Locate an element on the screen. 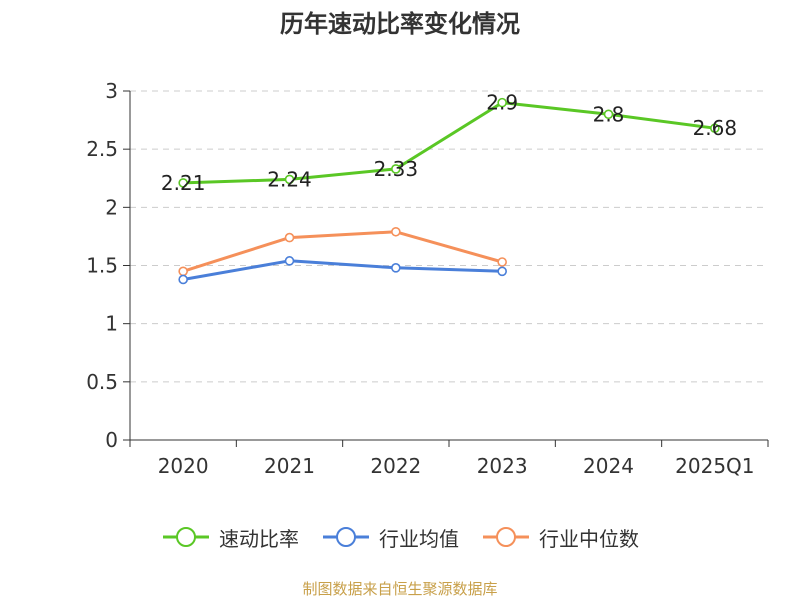 This screenshot has width=800, height=600. legend-item: 行业中位数 is located at coordinates (560, 537).